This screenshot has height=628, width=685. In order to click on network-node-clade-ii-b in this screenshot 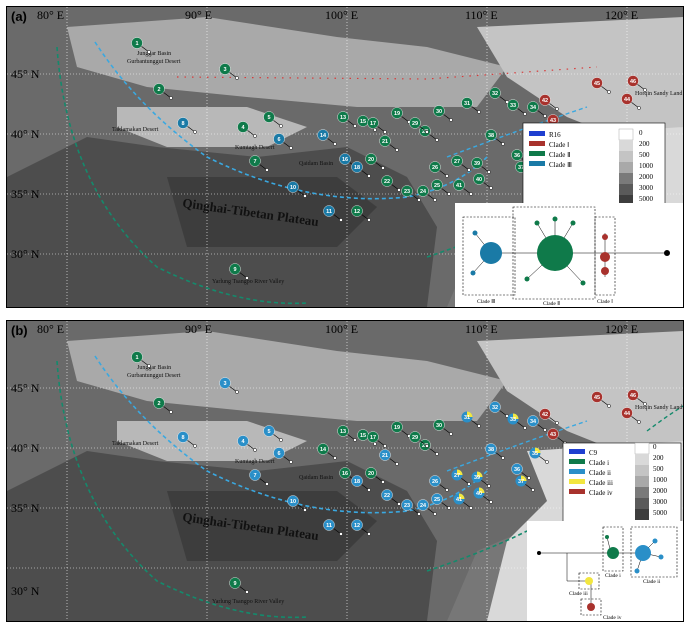, I will do `click(661, 557)`.